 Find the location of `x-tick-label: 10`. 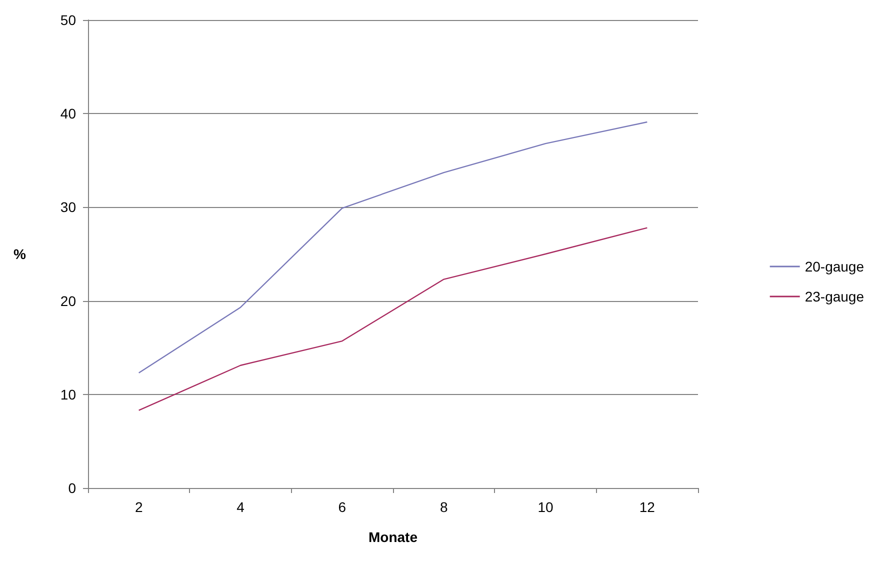

x-tick-label: 10 is located at coordinates (546, 507).